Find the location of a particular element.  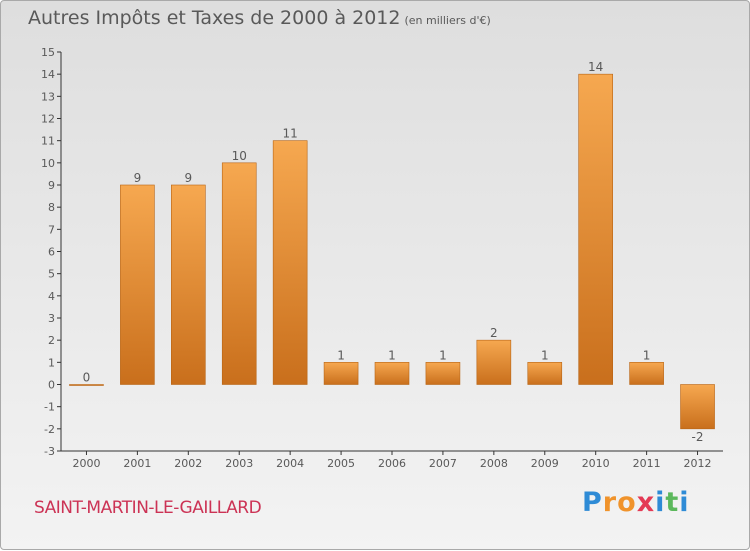

logo-letter: o is located at coordinates (627, 502).